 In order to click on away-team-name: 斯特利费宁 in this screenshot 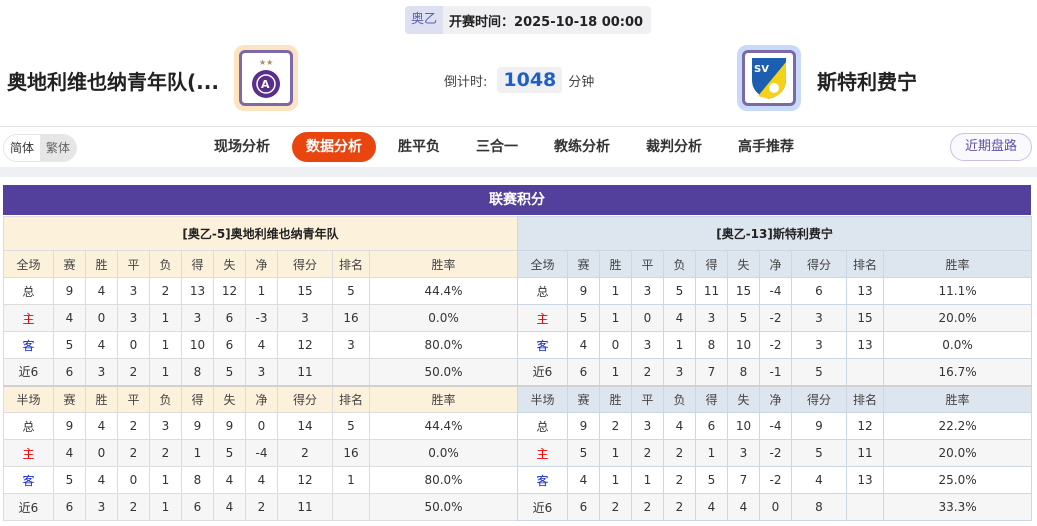, I will do `click(867, 82)`.